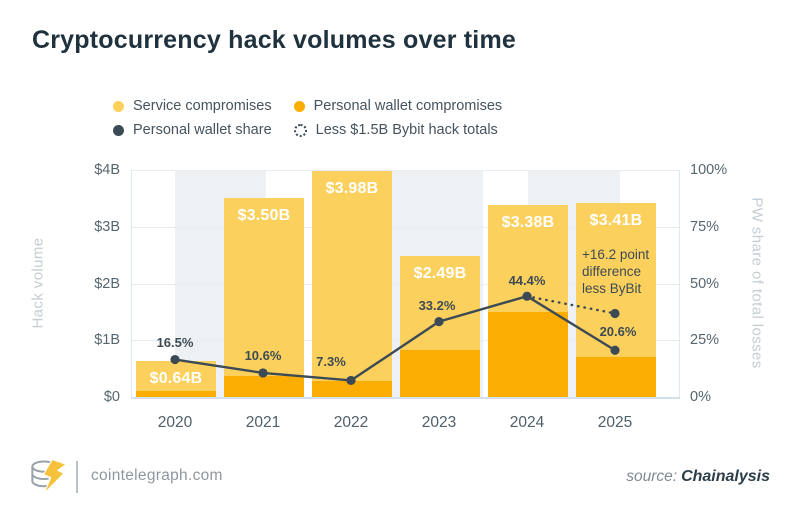 The height and width of the screenshot is (520, 800). I want to click on bar-value-label: $3.38B, so click(528, 223).